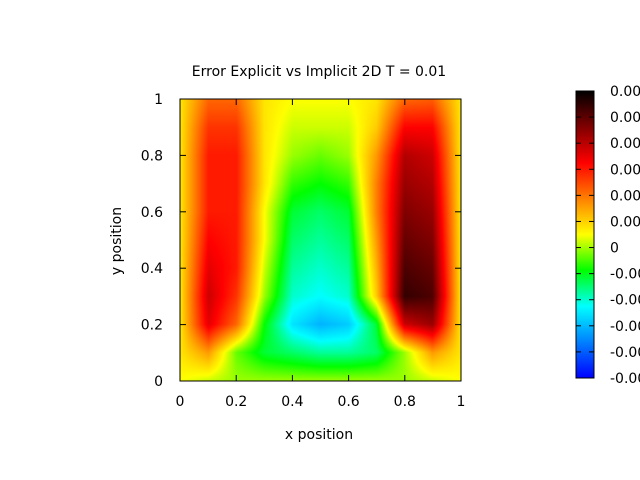  Describe the element at coordinates (319, 435) in the screenshot. I see `x-axis-label: x position` at that location.